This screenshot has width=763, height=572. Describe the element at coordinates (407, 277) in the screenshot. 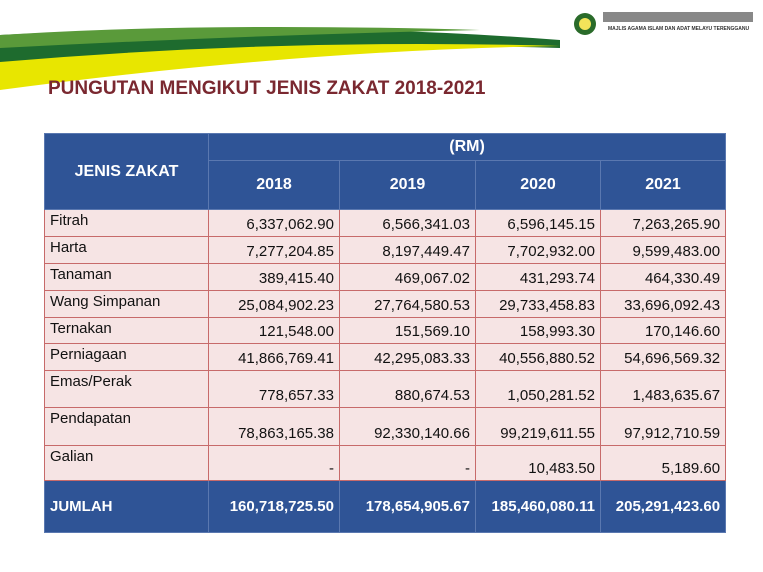

I see `amount: 469,067.02` at that location.